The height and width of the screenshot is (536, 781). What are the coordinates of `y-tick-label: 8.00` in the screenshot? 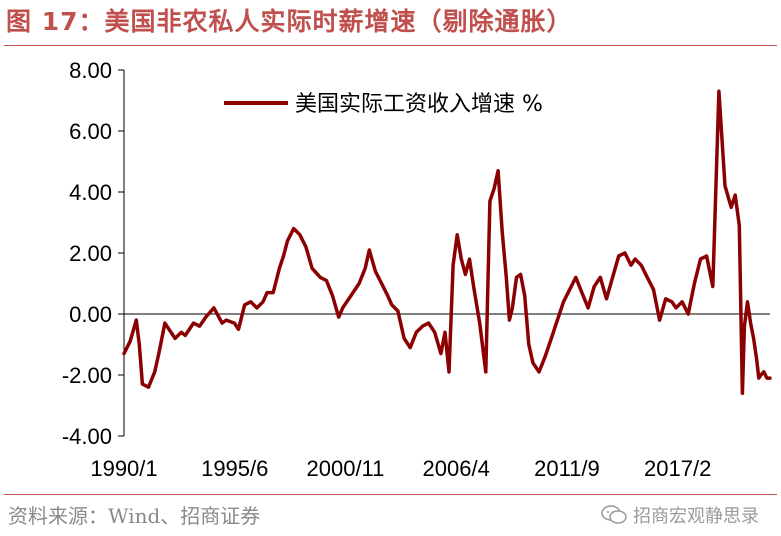 It's located at (90, 70).